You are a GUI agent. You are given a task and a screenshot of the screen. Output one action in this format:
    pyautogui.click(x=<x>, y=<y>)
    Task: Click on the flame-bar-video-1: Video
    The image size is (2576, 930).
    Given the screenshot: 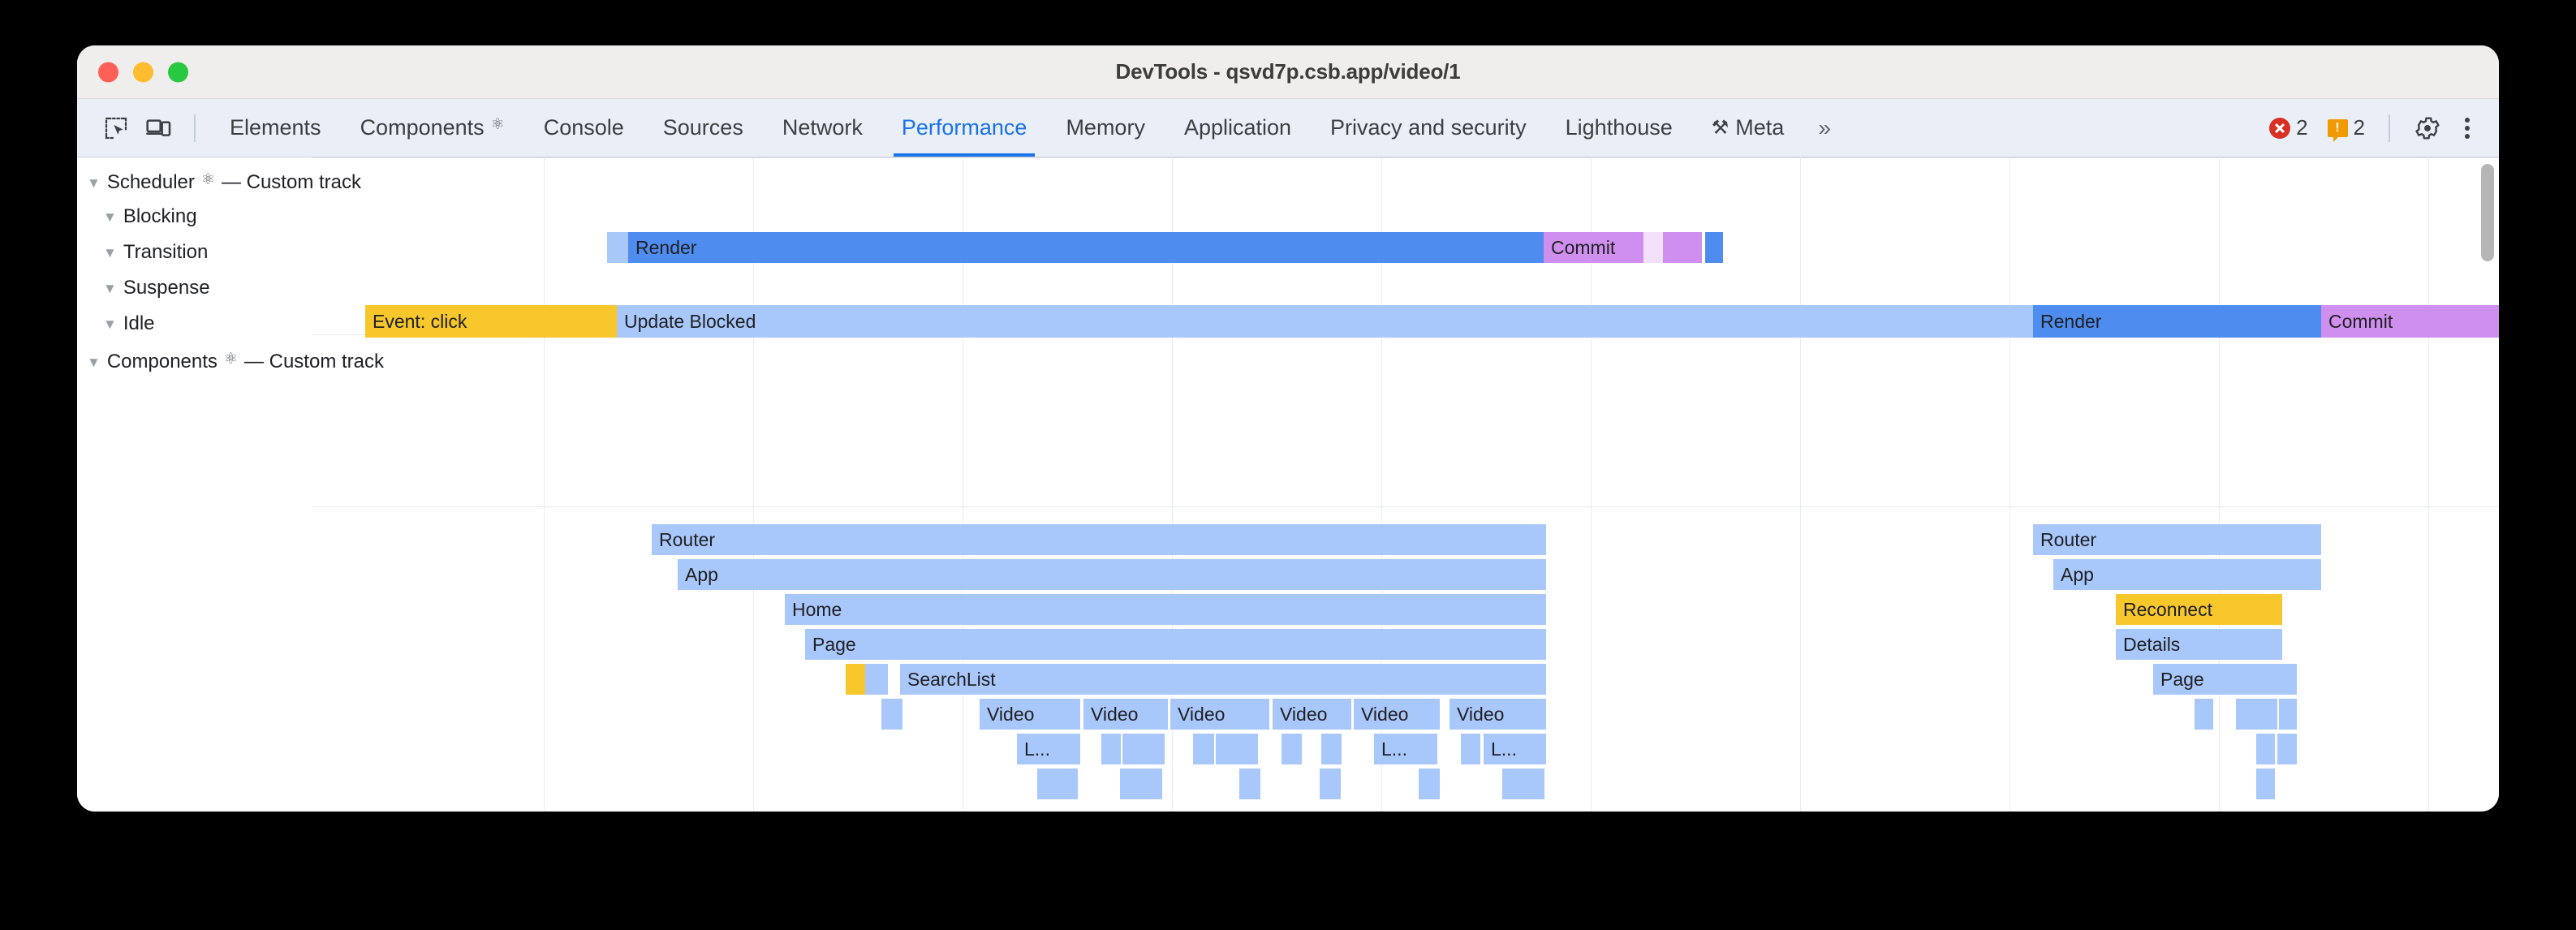 What is the action you would take?
    pyautogui.click(x=1030, y=714)
    